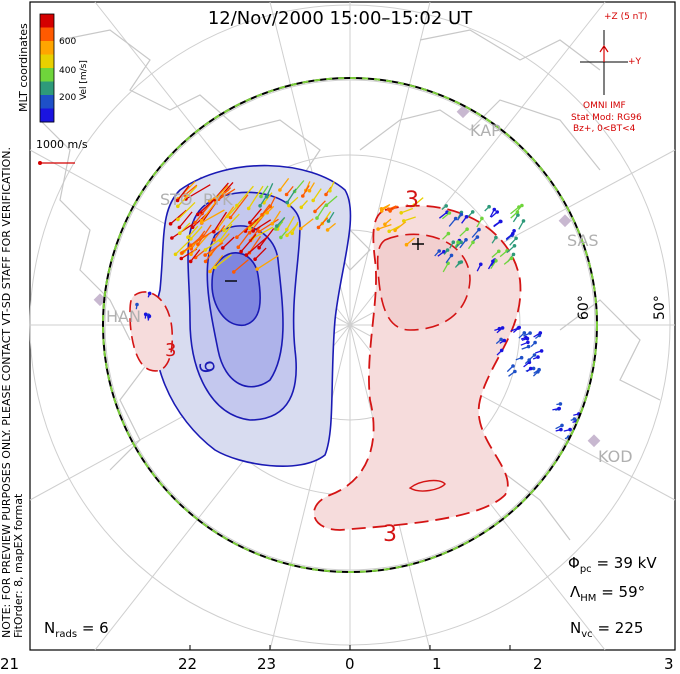 The image size is (680, 674). What do you see at coordinates (18, 565) in the screenshot?
I see `fit-order-note: FitOrder: 8, mapEX format` at bounding box center [18, 565].